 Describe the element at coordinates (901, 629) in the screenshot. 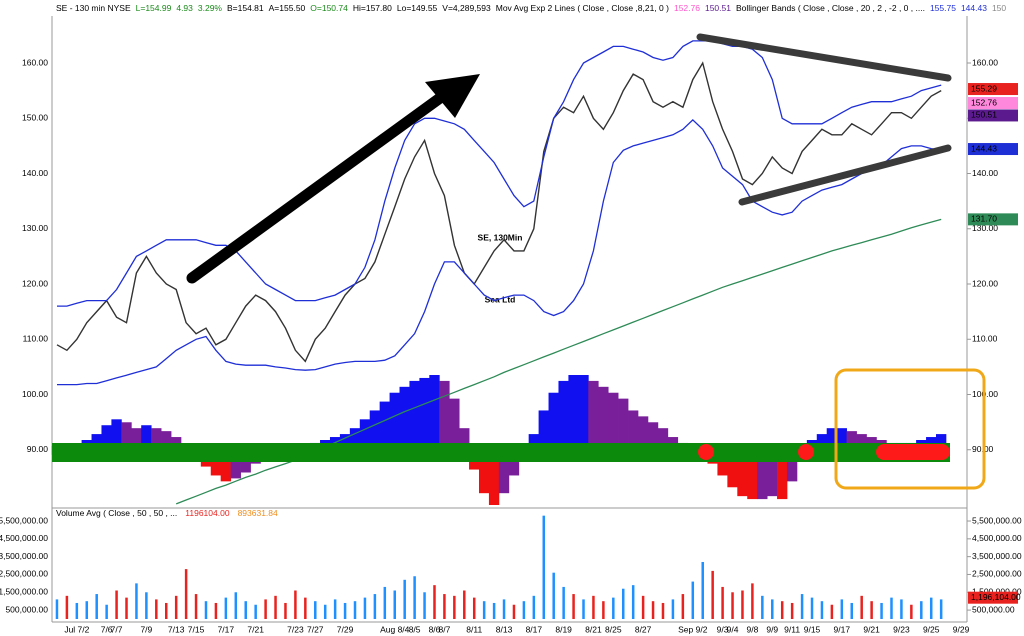

I see `x-tick-label: 9/23` at that location.